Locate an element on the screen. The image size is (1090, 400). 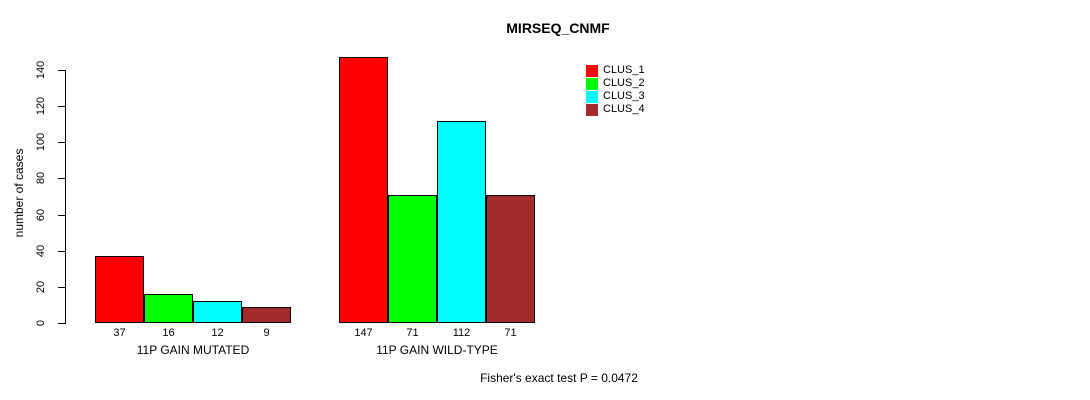
bar-clus_1-group1 is located at coordinates (119, 289).